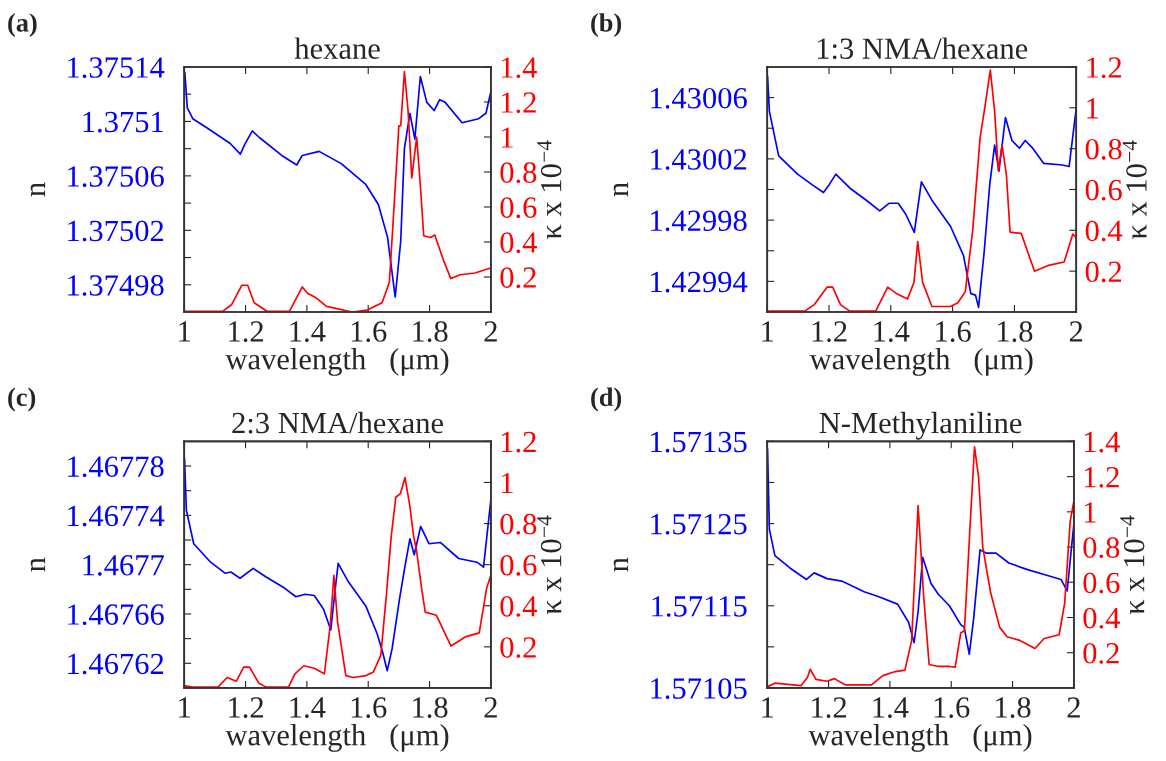 The width and height of the screenshot is (1166, 761). I want to click on y-tick-label: 1.46762, so click(116, 664).